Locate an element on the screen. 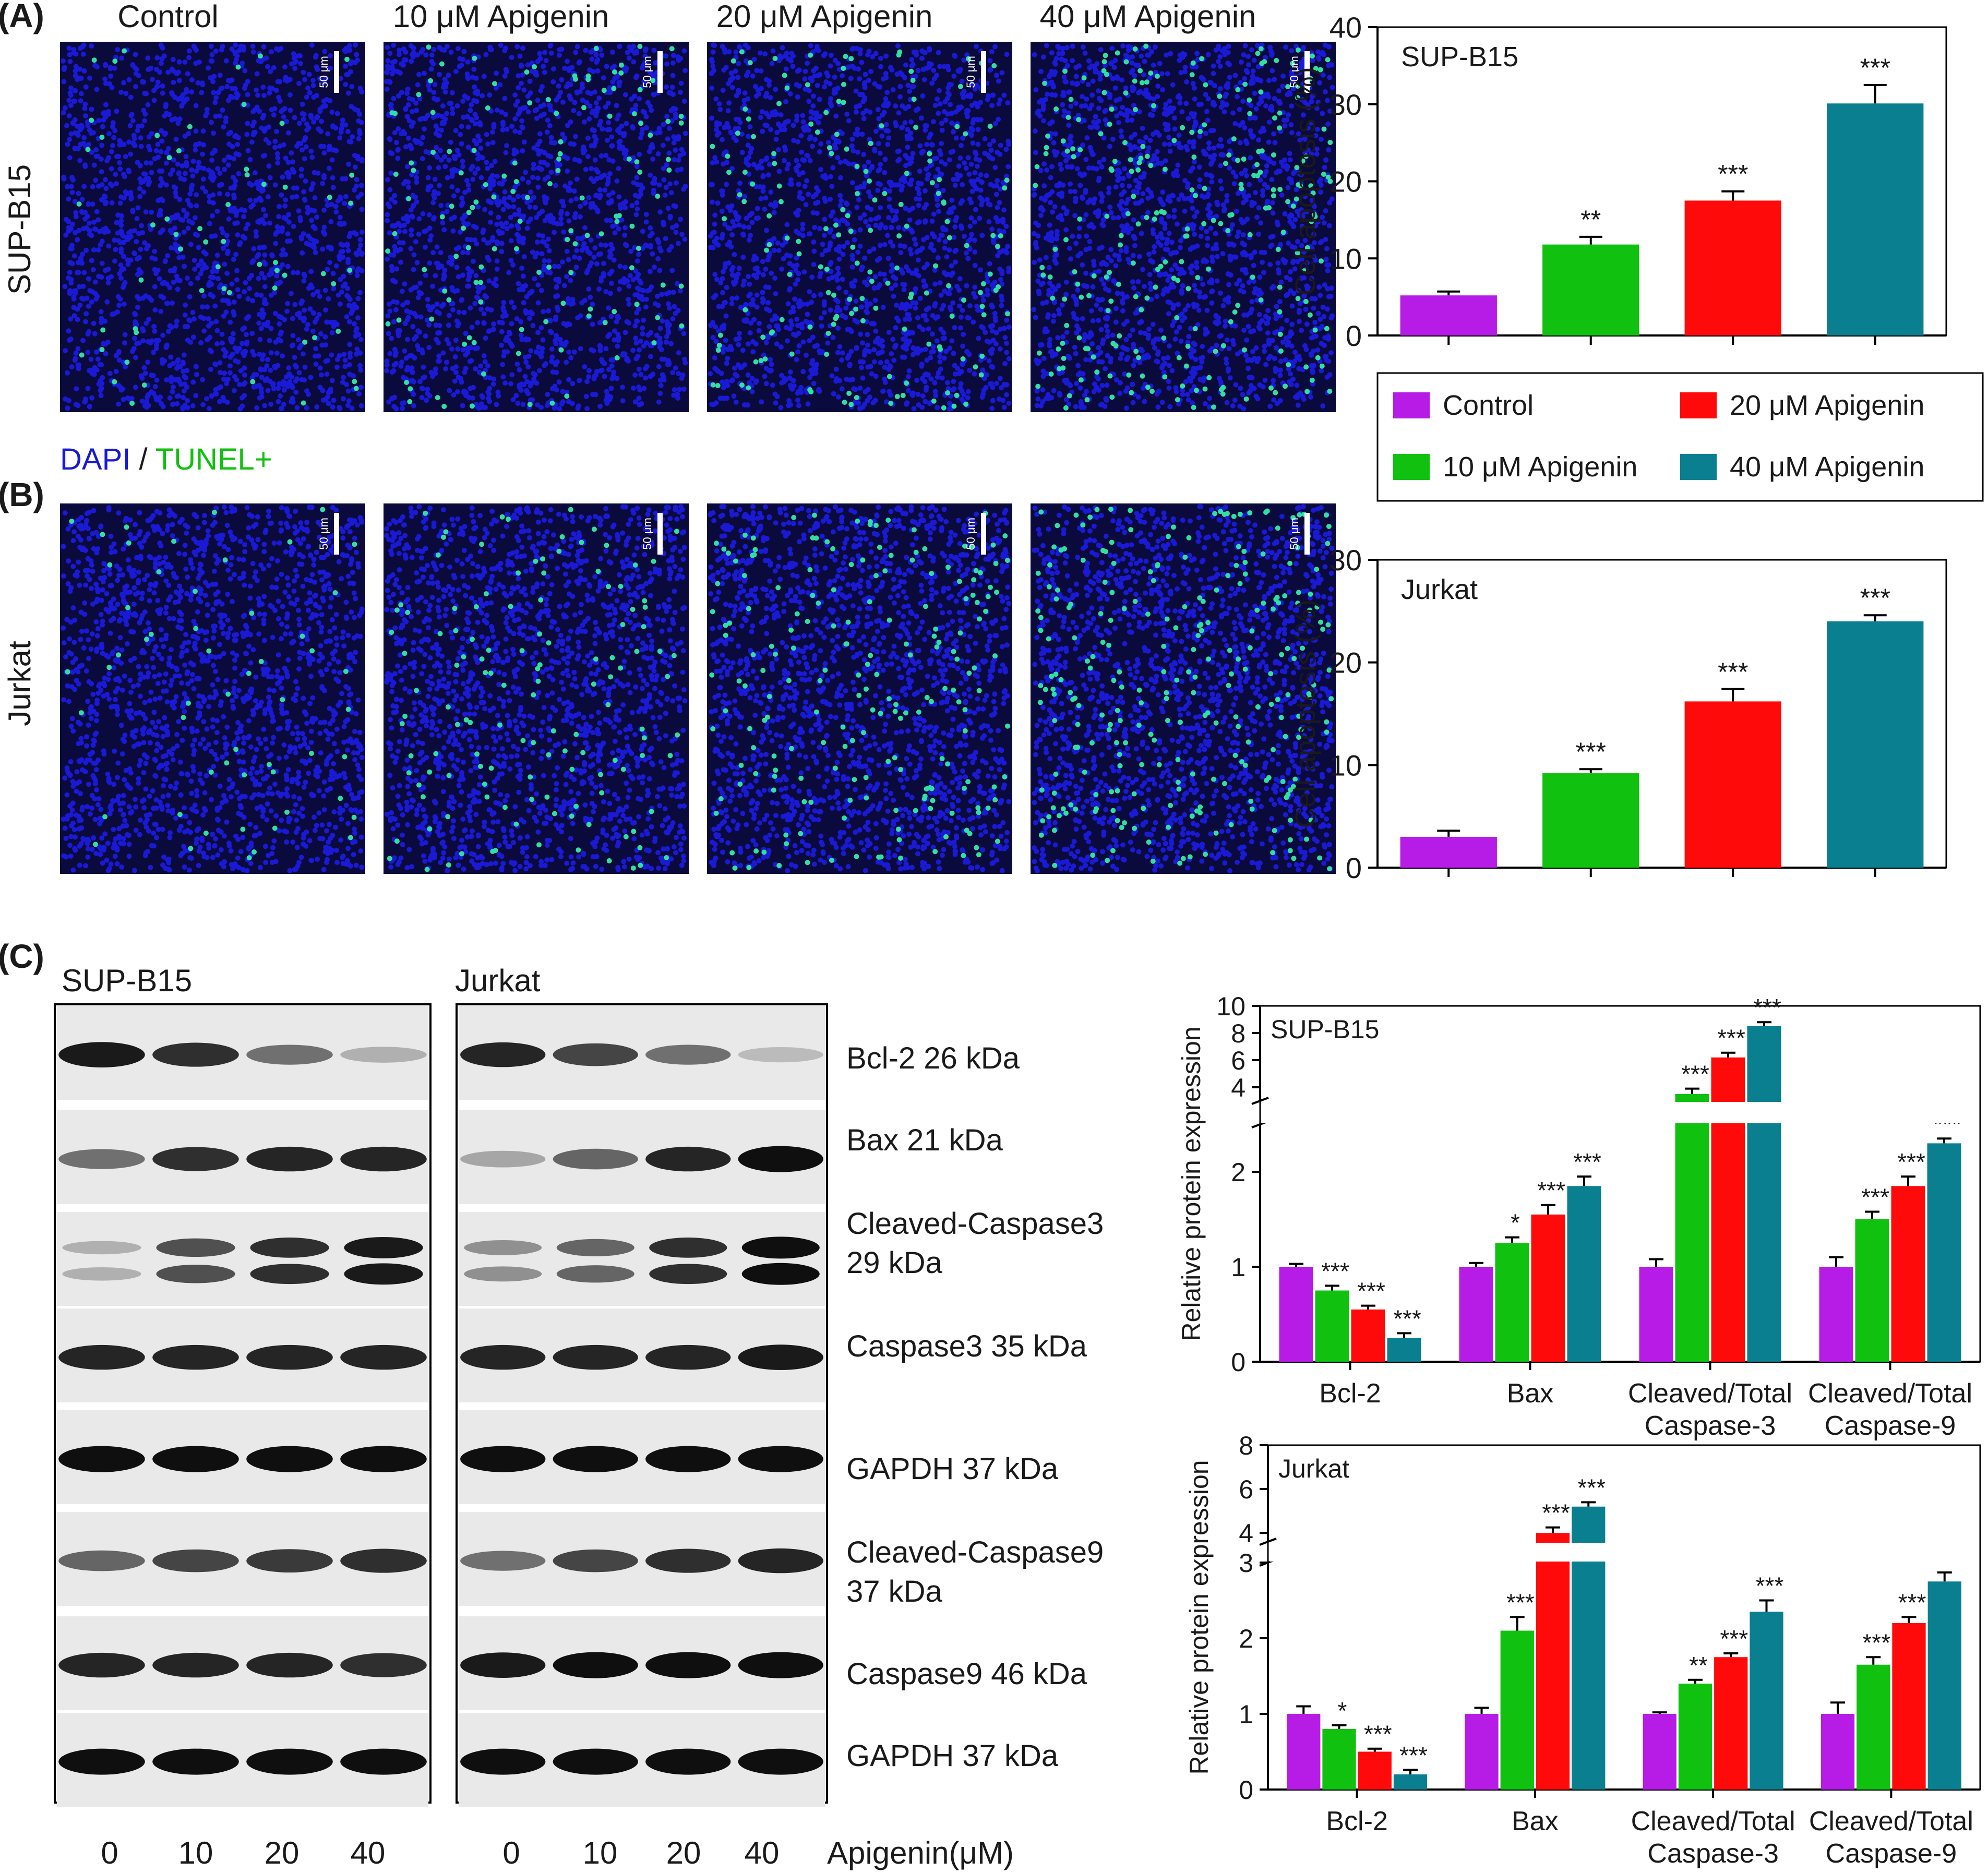 The height and width of the screenshot is (1873, 1988). microscopy-image-jur-2: 50 μm is located at coordinates (859, 688).